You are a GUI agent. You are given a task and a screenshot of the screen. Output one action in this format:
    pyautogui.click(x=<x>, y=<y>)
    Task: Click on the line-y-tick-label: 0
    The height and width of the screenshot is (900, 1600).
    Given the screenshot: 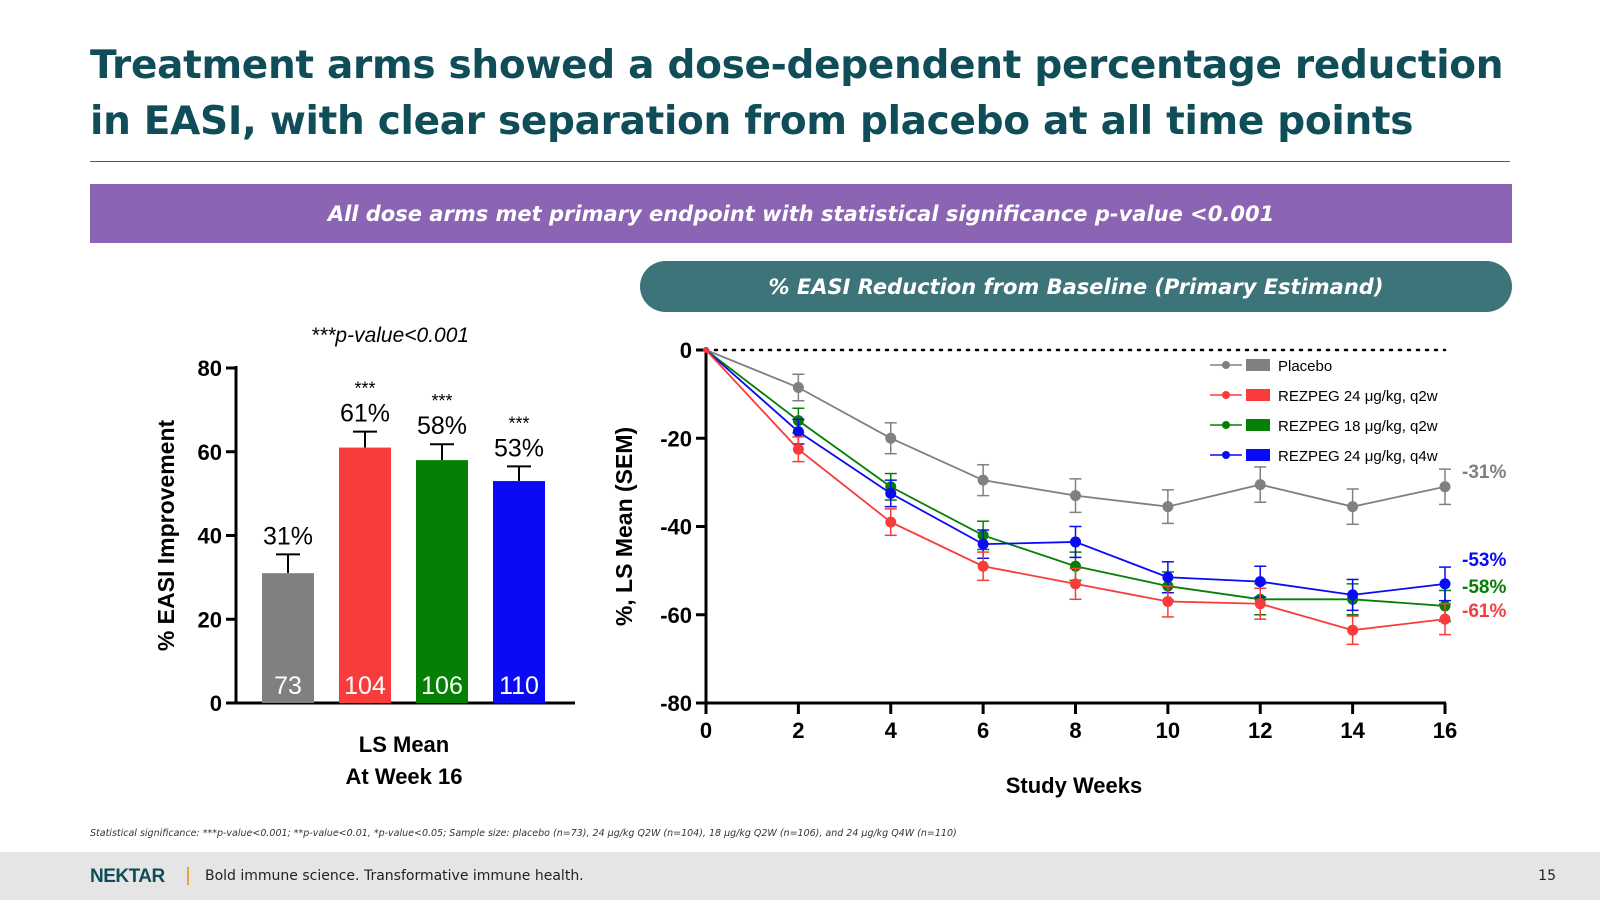 What is the action you would take?
    pyautogui.click(x=686, y=350)
    